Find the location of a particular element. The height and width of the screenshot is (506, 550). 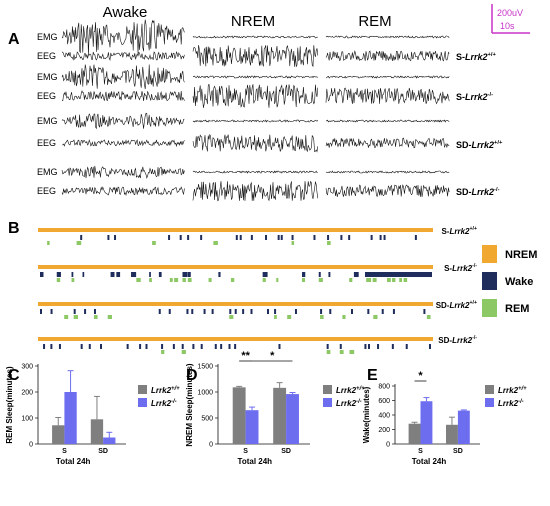

hypnogram-group-label: SD-Lrrk2-/- is located at coordinates (457, 340).